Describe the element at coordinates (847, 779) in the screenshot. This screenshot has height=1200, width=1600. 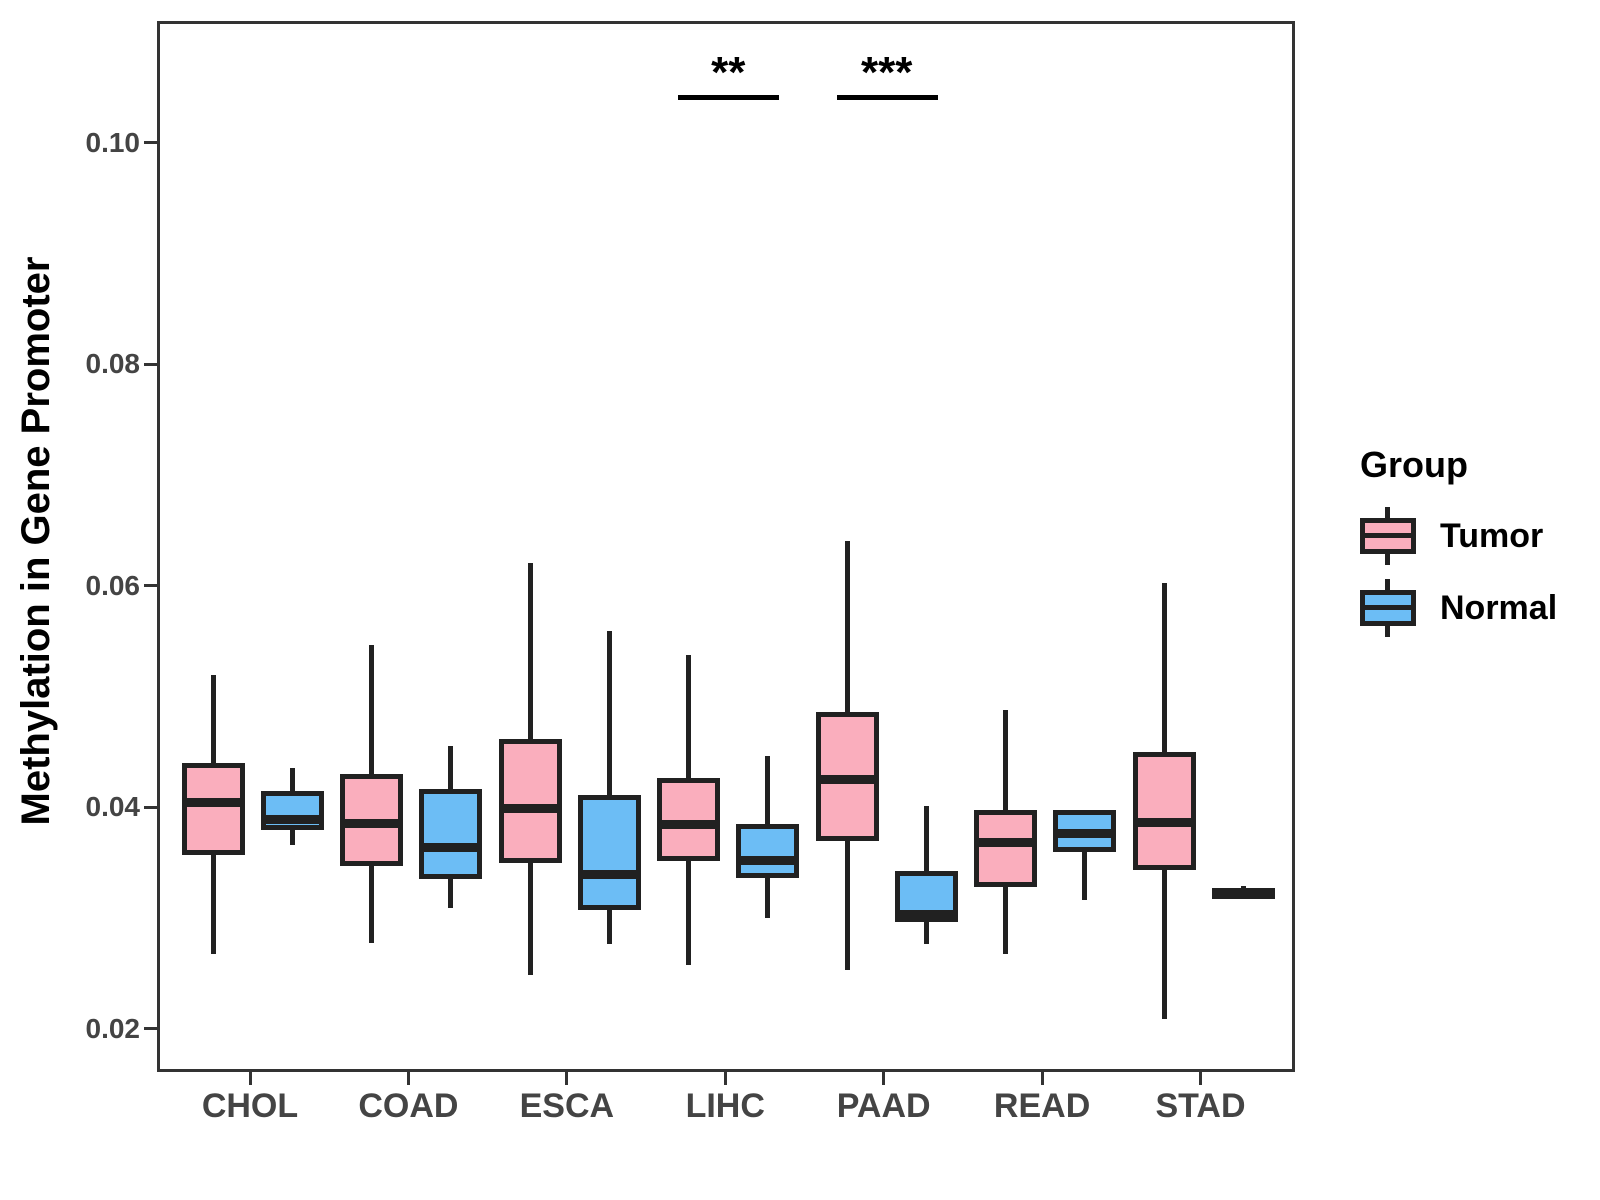
I see `median-tumor-PAAD` at that location.